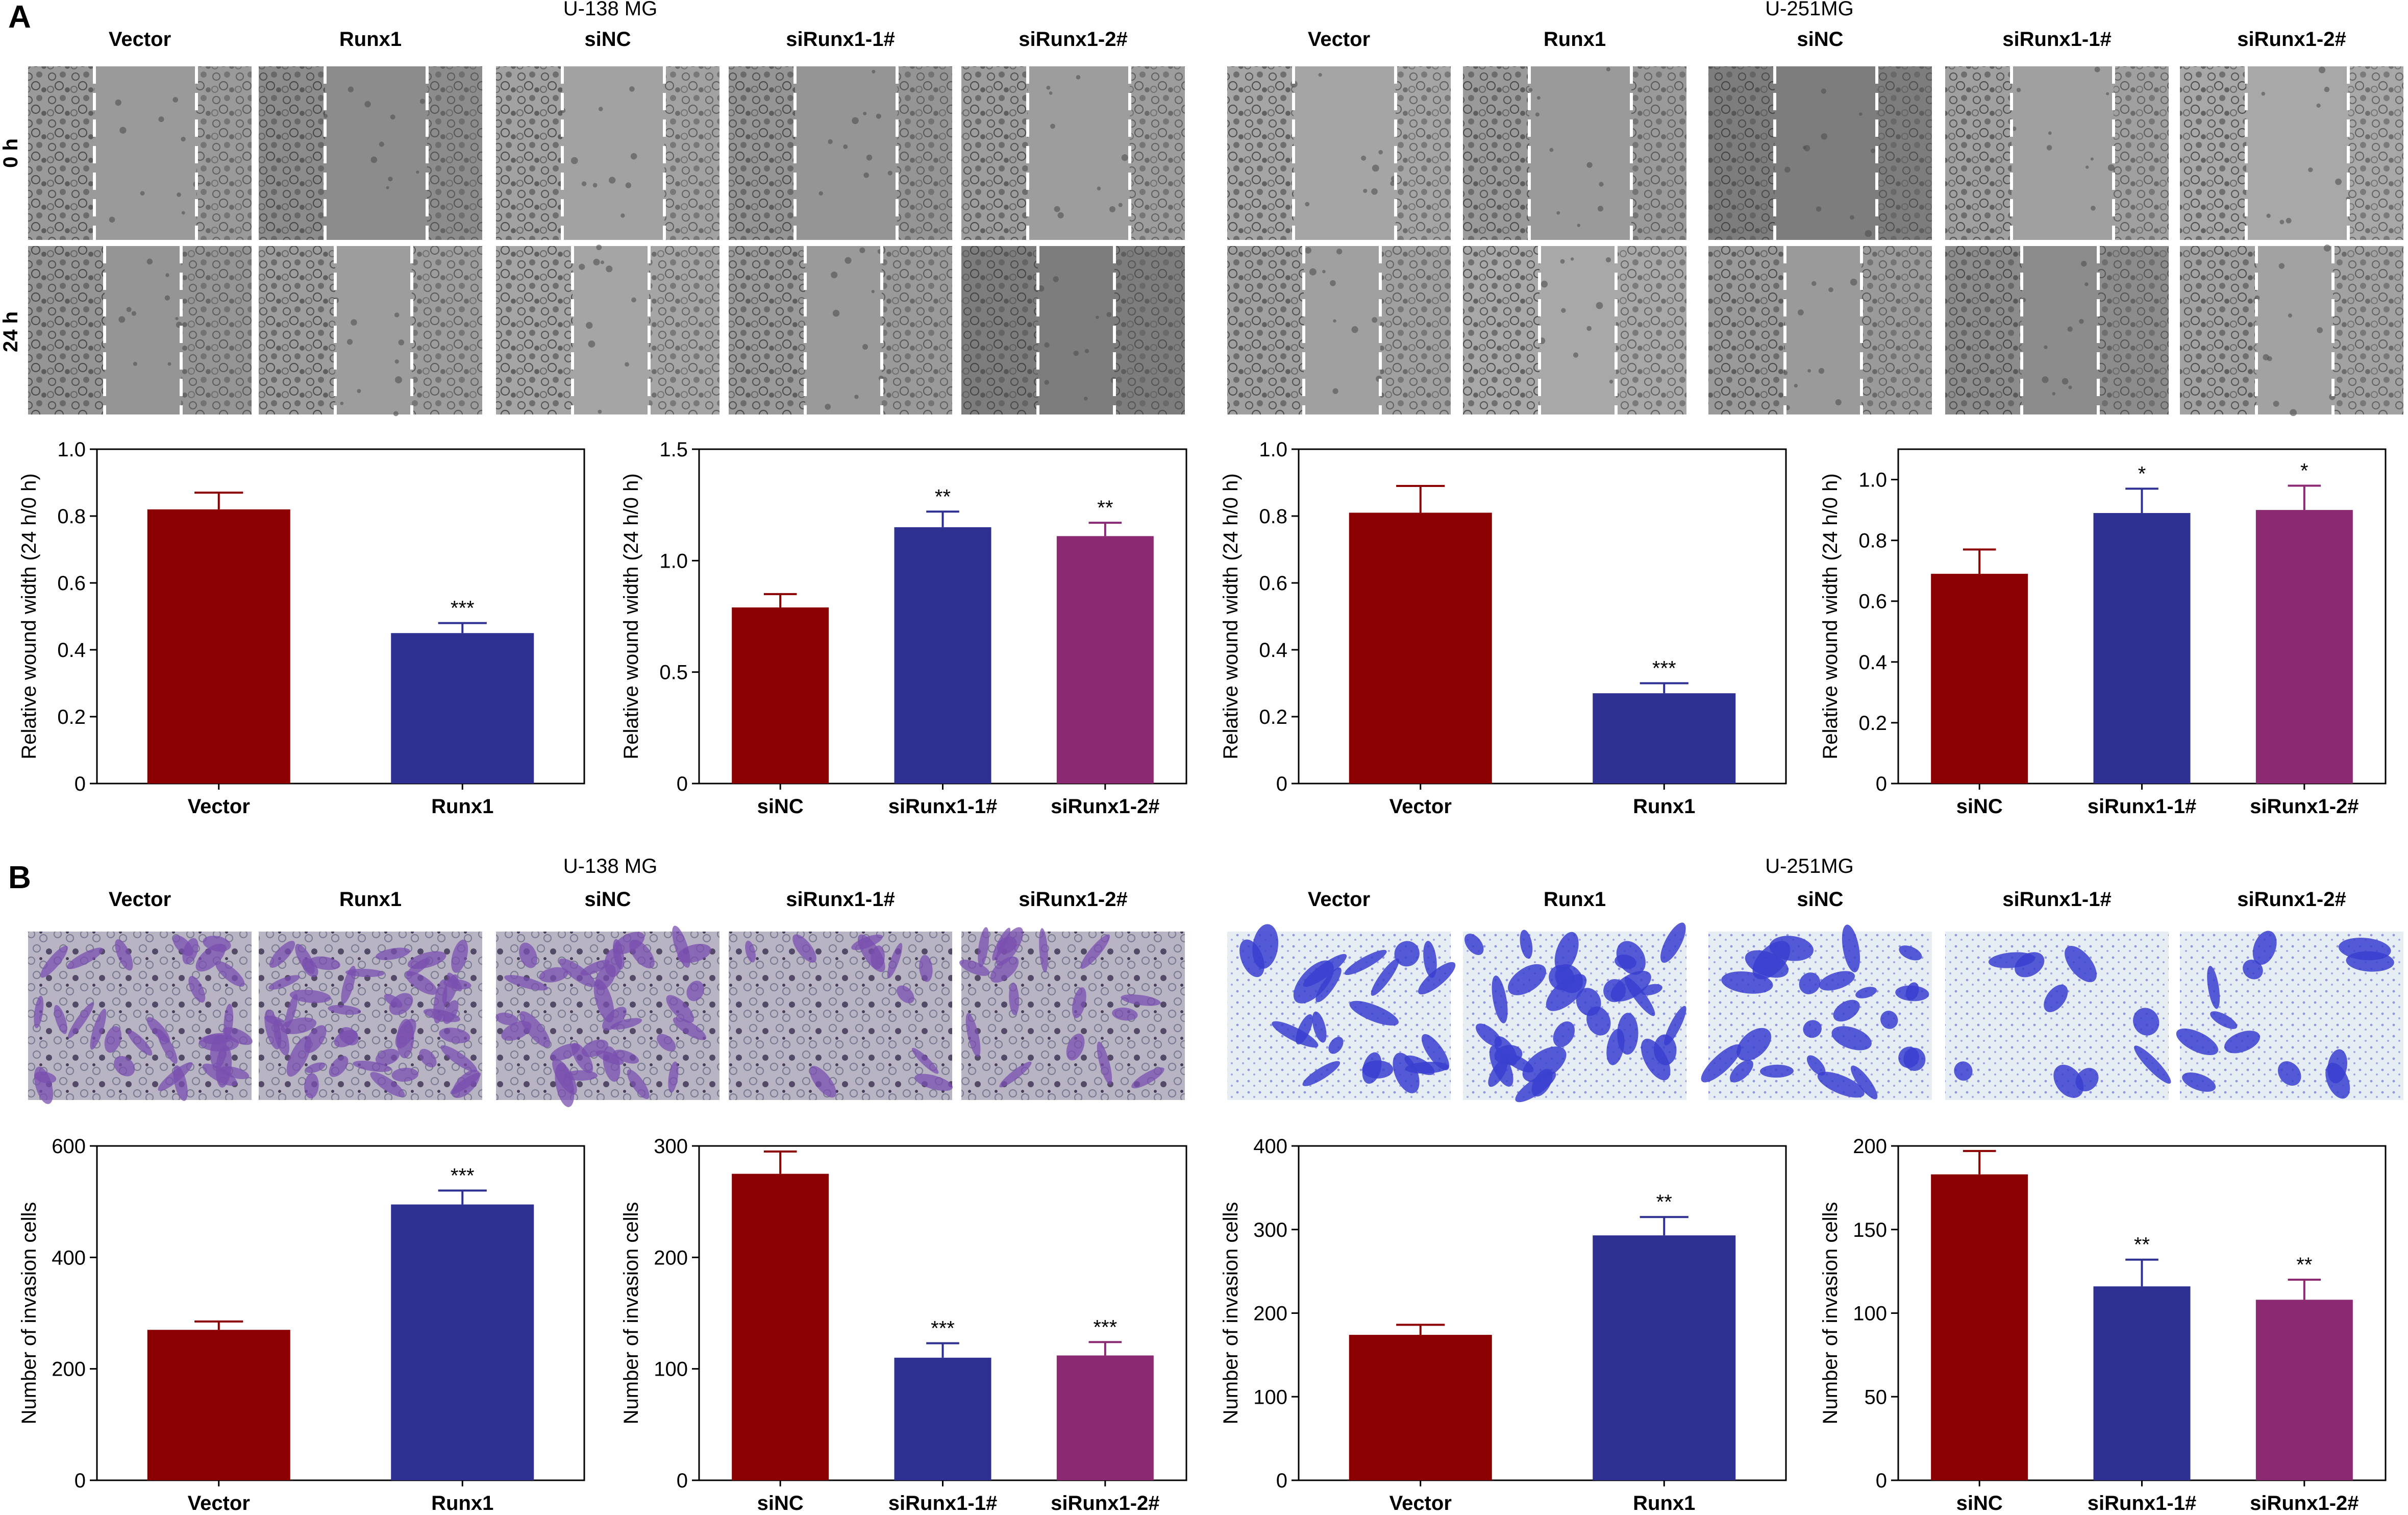 This screenshot has width=2408, height=1515. What do you see at coordinates (11, 153) in the screenshot?
I see `row-label-0h: 0 h` at bounding box center [11, 153].